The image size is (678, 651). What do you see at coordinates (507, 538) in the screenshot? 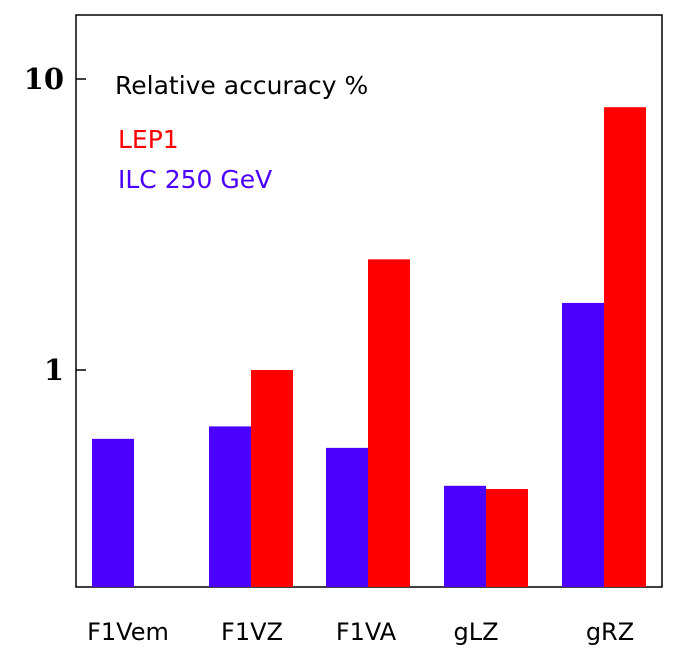
I see `bar-gLZ-lep1` at bounding box center [507, 538].